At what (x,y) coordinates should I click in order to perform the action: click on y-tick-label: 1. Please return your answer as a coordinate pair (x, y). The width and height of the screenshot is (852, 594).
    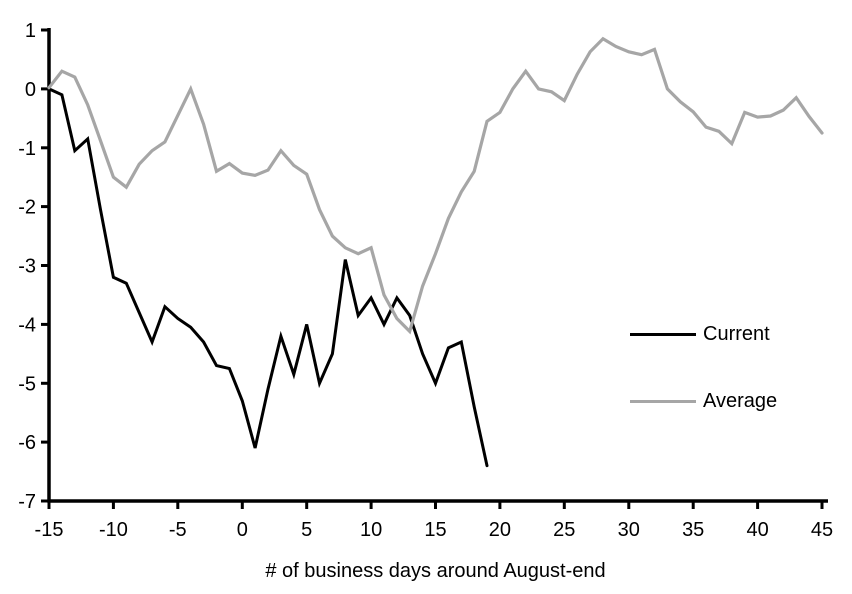
    Looking at the image, I should click on (30, 31).